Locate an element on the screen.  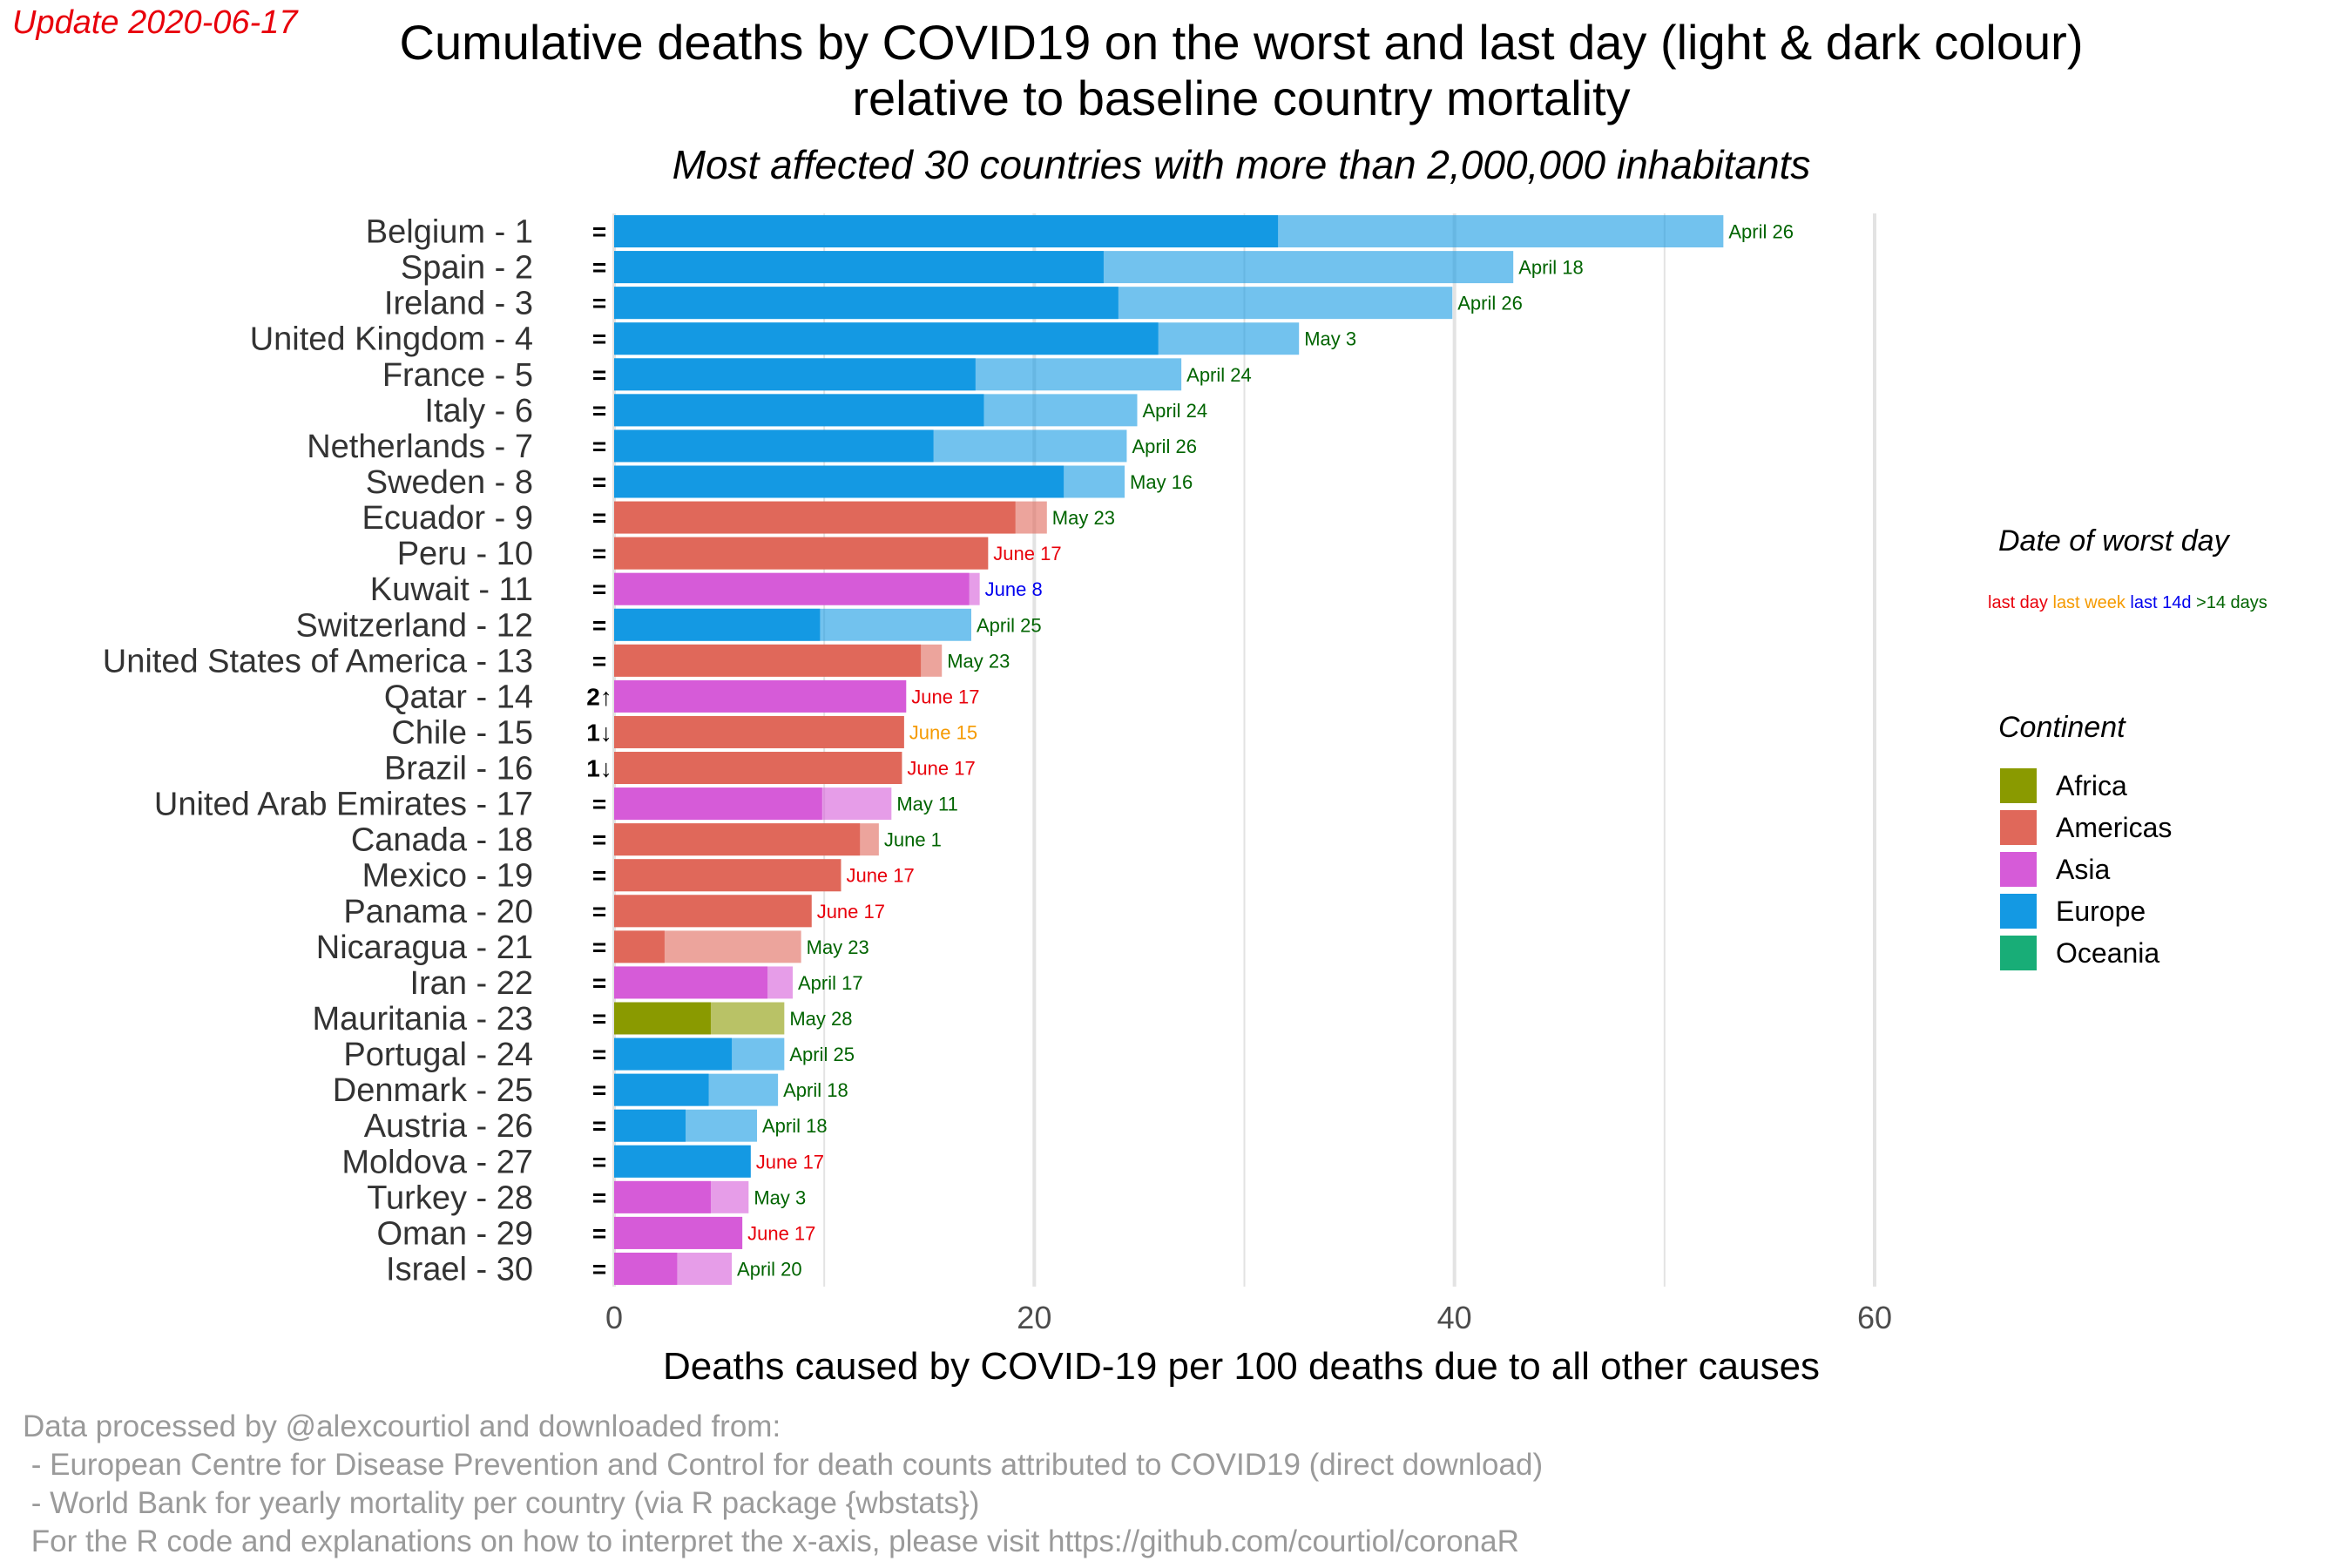
worst-date-label: April 20 is located at coordinates (769, 1269).